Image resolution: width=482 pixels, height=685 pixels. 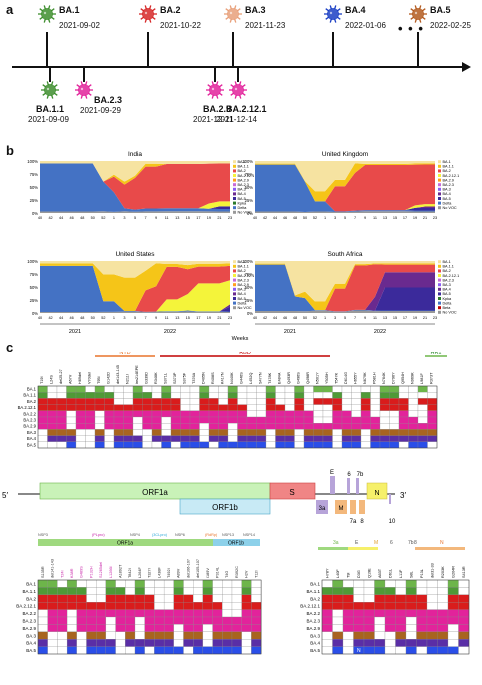 I want to click on x-tick-label: 3, so click(x=124, y=218).